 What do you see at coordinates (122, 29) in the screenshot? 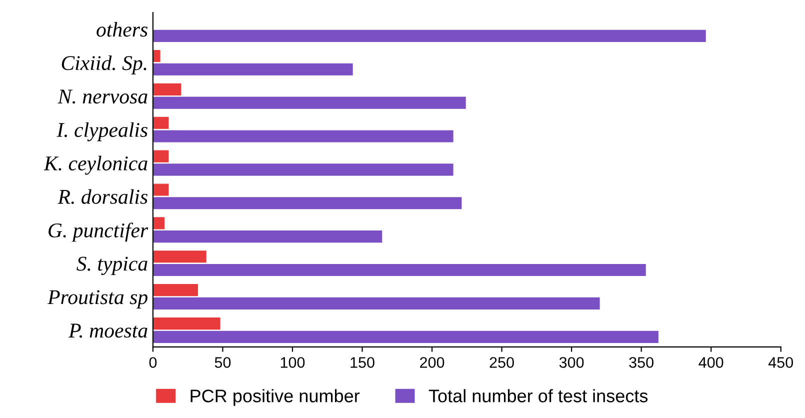
I see `y-tick-label: others` at bounding box center [122, 29].